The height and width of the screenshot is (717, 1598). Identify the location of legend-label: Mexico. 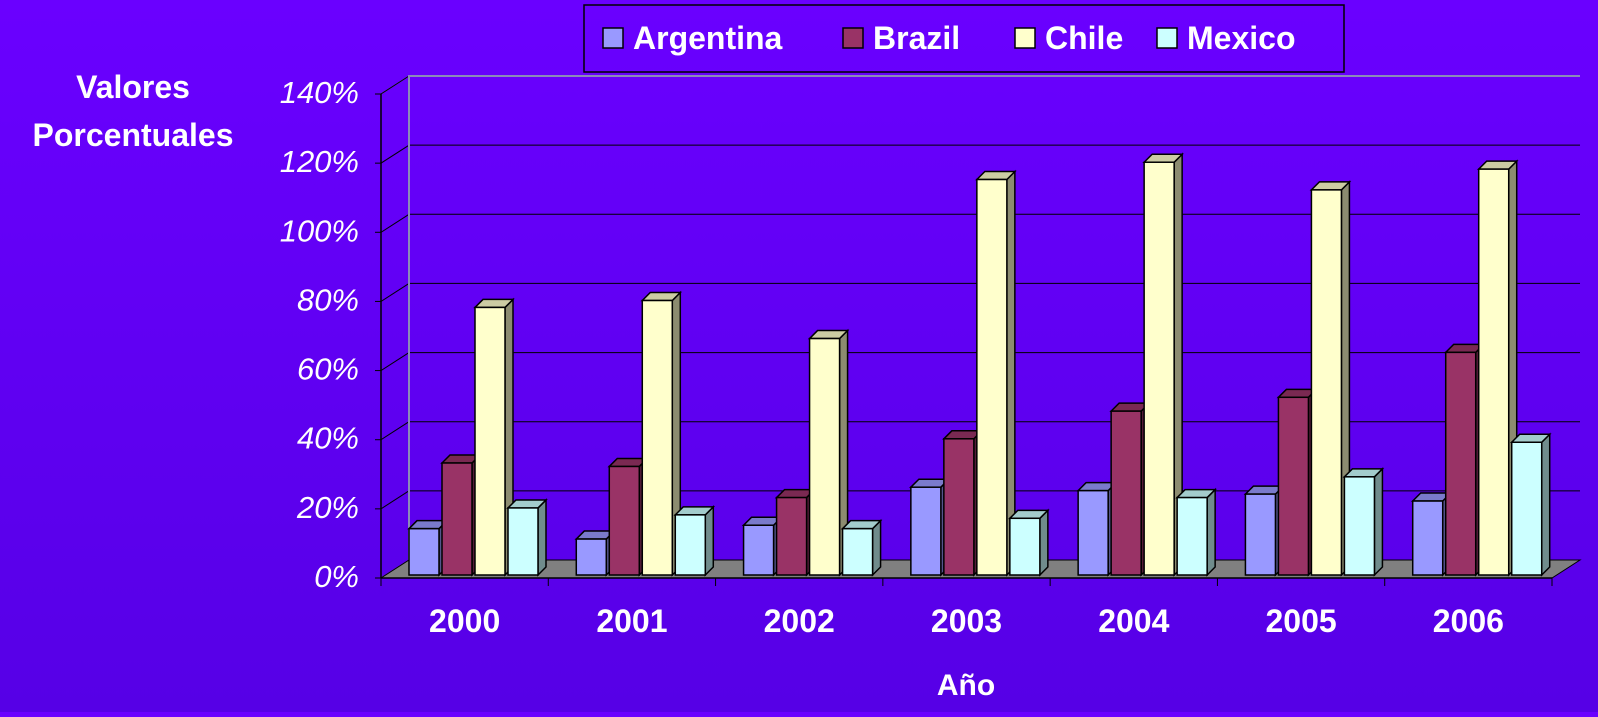
(1241, 38).